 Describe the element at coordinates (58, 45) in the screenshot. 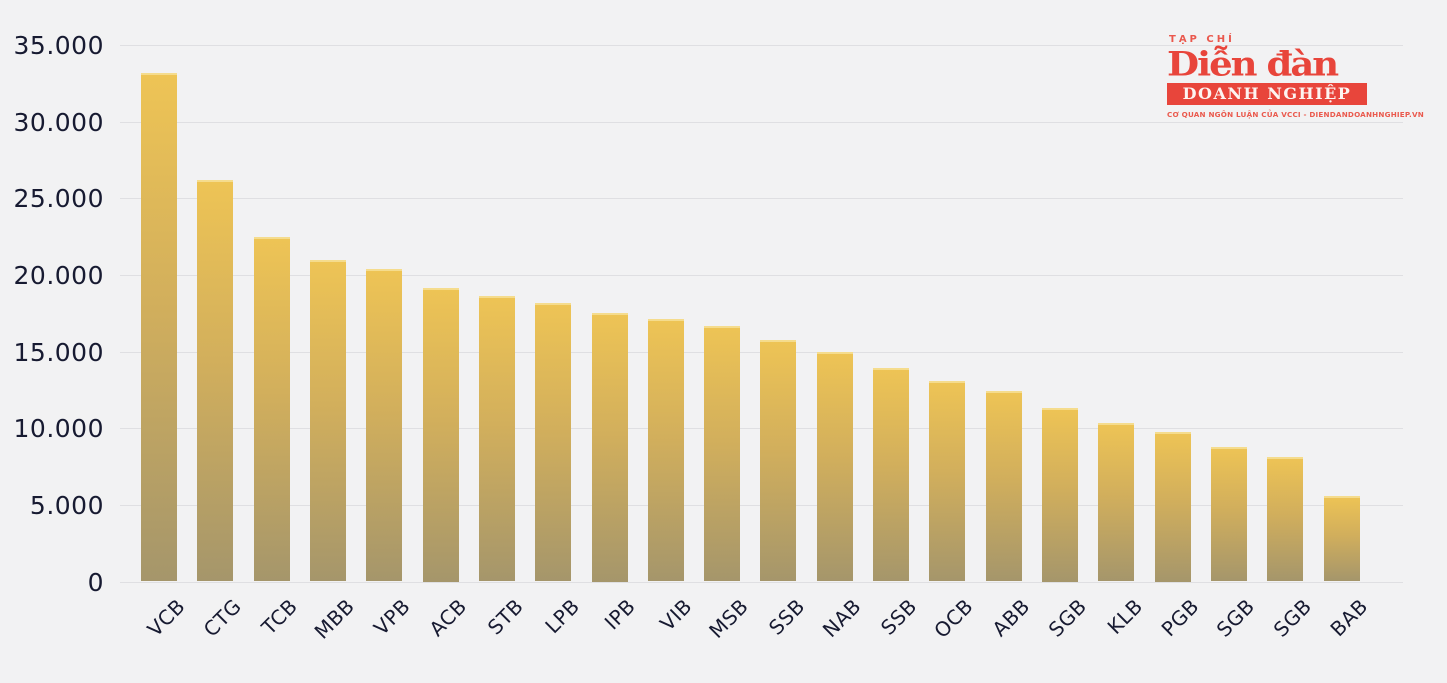

I see `y-axis-tick-label: 35.000` at that location.